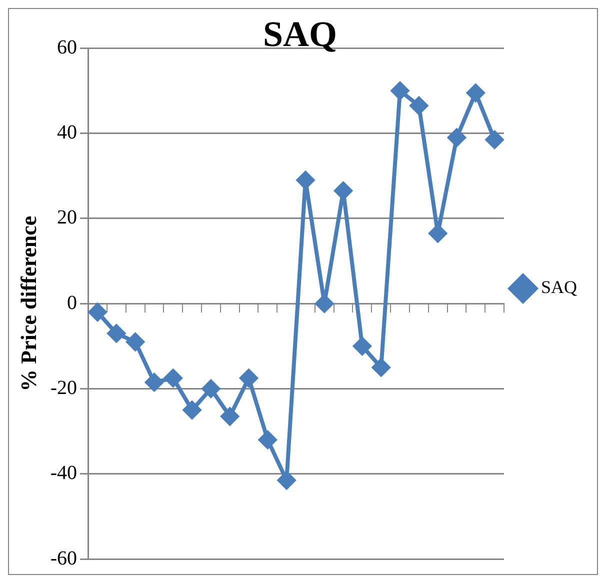 The height and width of the screenshot is (583, 606). What do you see at coordinates (64, 473) in the screenshot?
I see `y-tick-label: -40` at bounding box center [64, 473].